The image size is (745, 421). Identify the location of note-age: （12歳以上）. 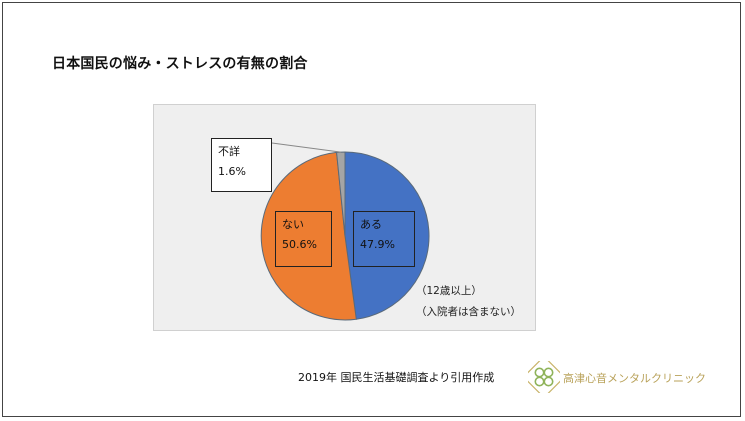
(449, 291).